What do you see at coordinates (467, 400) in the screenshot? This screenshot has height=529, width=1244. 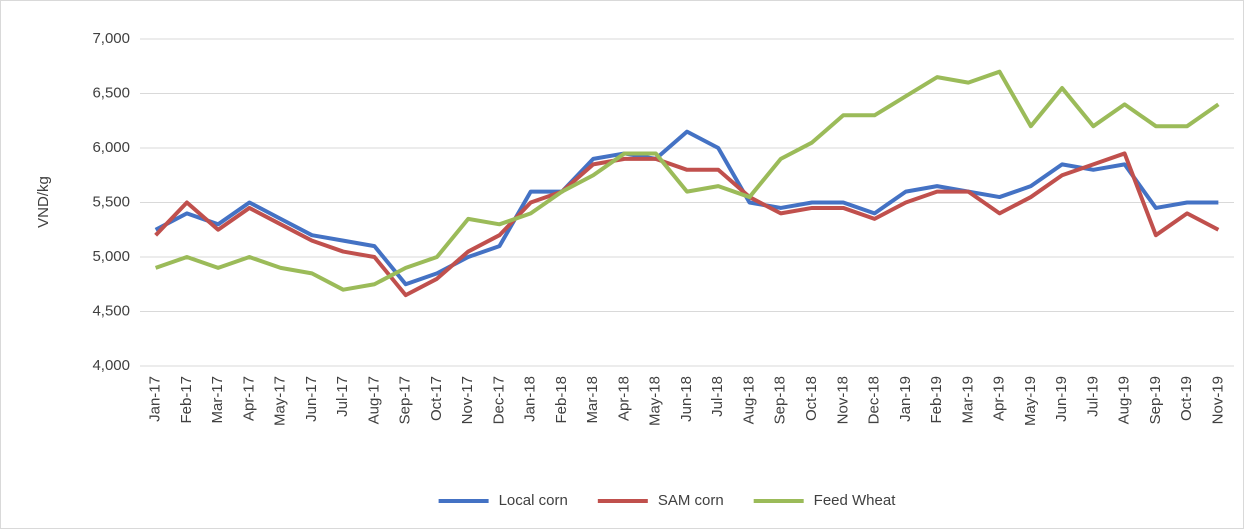 I see `x-tick-label: Nov-17` at bounding box center [467, 400].